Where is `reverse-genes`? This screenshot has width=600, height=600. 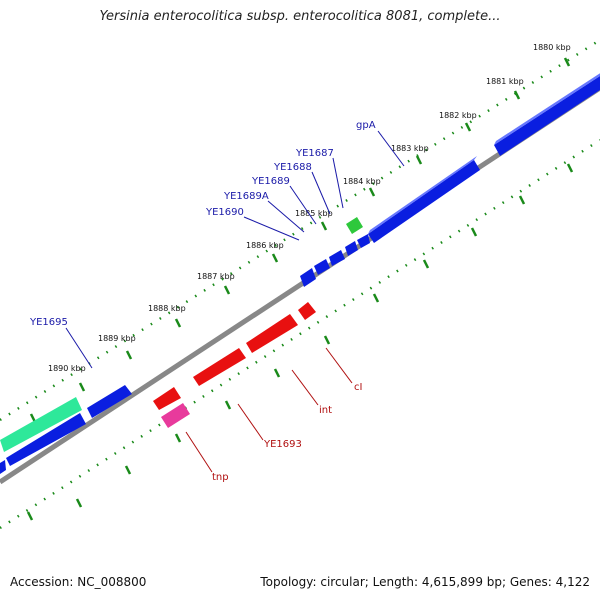
reverse-genes is located at coordinates (234, 365).